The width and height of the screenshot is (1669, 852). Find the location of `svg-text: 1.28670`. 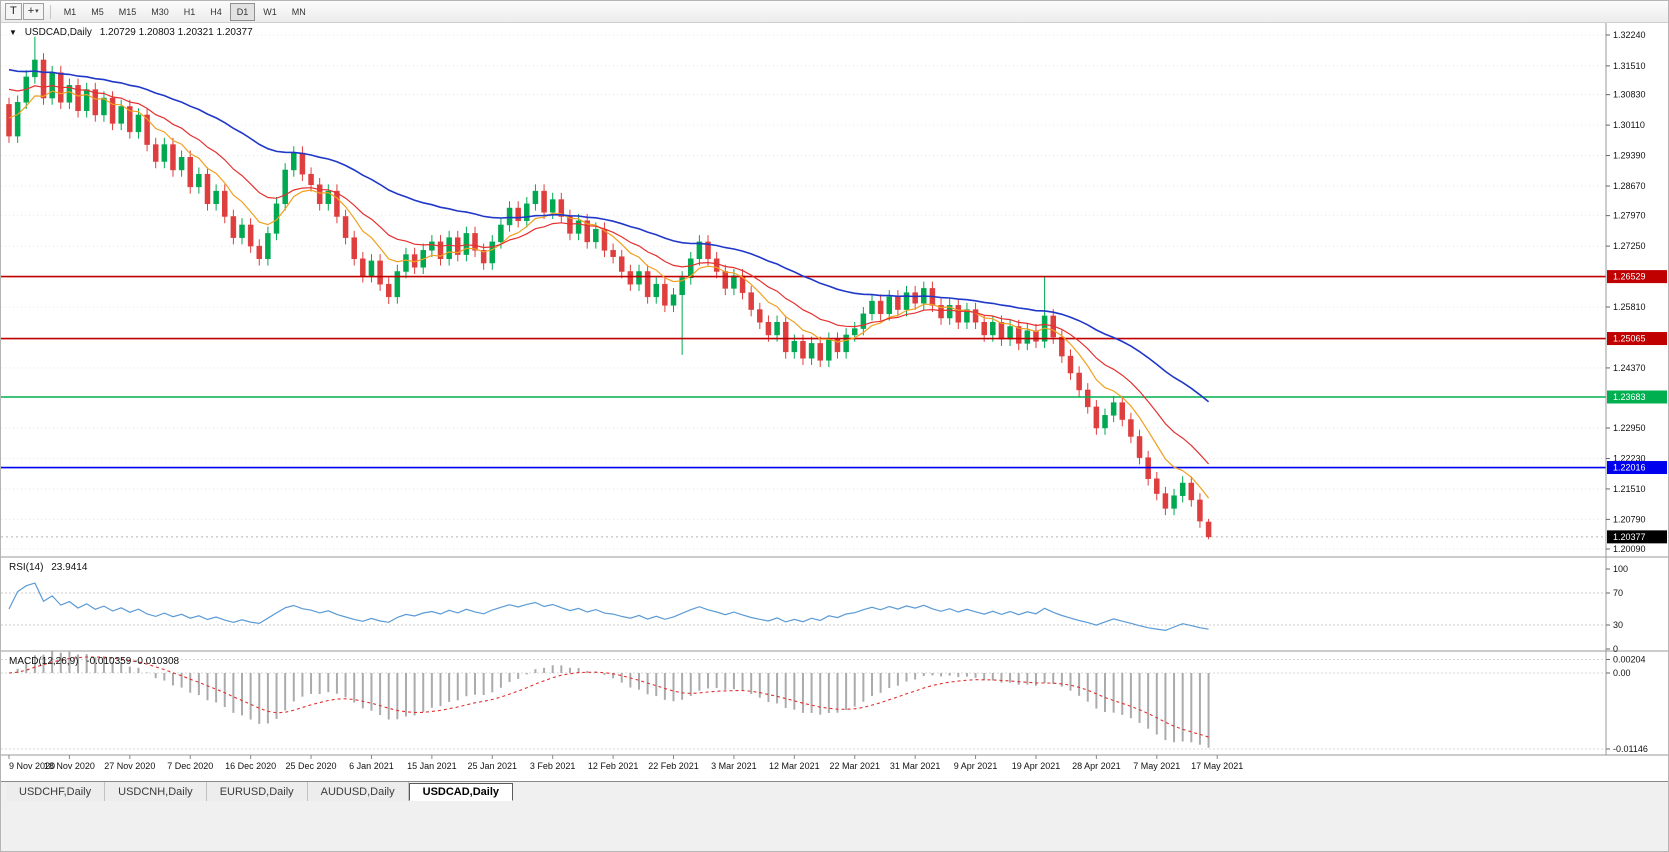

svg-text: 1.28670 is located at coordinates (1629, 186).